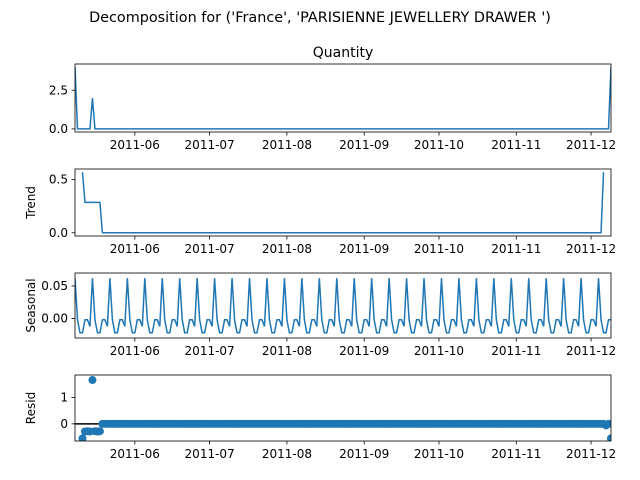 The height and width of the screenshot is (480, 640). Describe the element at coordinates (343, 53) in the screenshot. I see `panel-title: Quantity` at that location.